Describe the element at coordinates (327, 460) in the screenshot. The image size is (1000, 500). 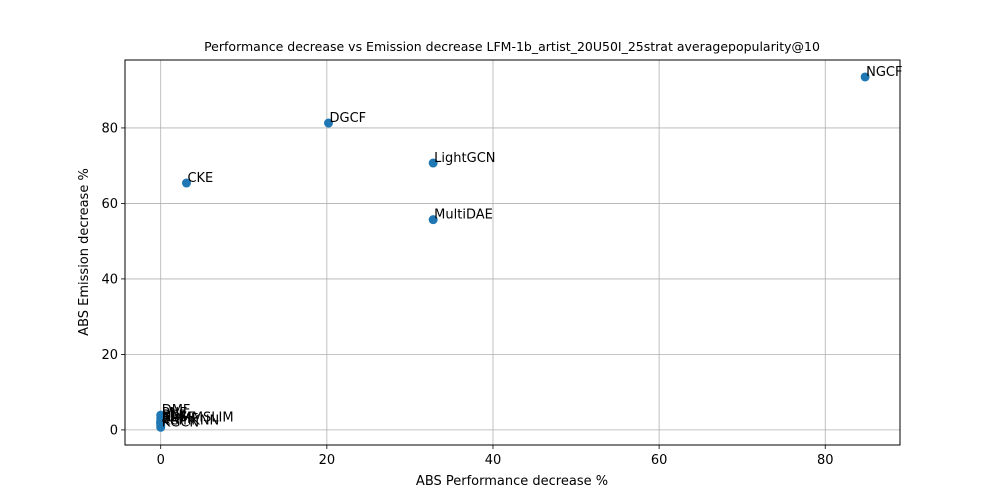
I see `x-tick-label: 20` at that location.